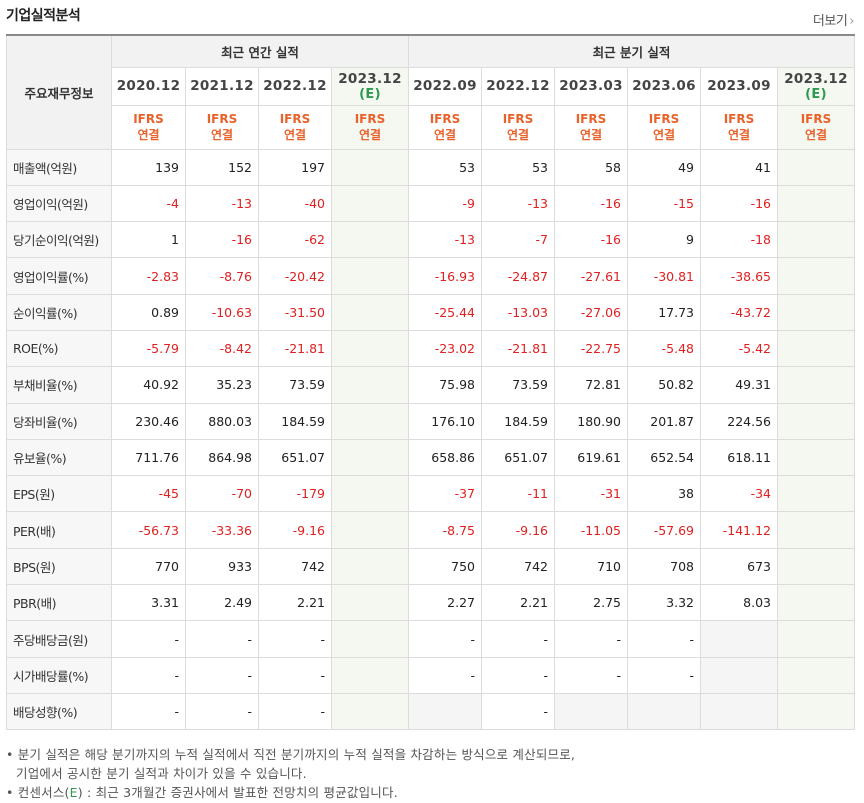 The image size is (864, 803). What do you see at coordinates (851, 21) in the screenshot?
I see `chevron-right-icon: ›` at bounding box center [851, 21].